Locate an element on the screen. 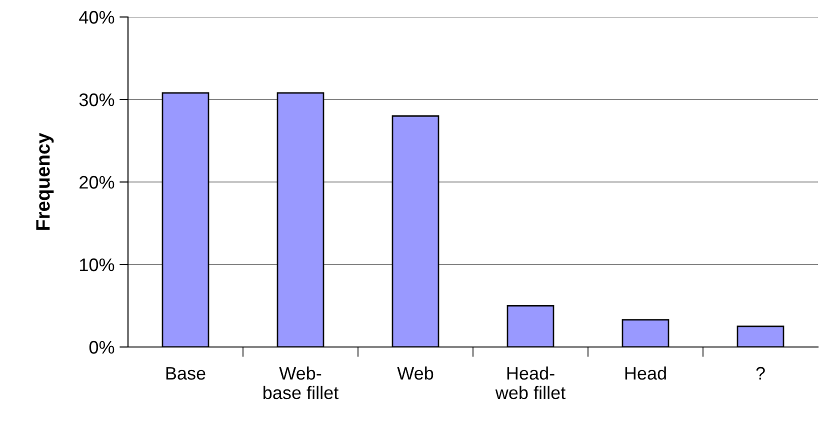 The height and width of the screenshot is (428, 820). y-axis-title: Frequency is located at coordinates (45, 181).